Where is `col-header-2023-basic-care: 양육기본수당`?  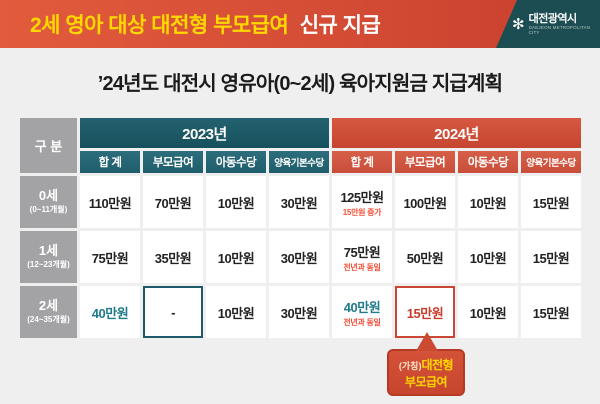
col-header-2023-basic-care: 양육기본수당 is located at coordinates (299, 162).